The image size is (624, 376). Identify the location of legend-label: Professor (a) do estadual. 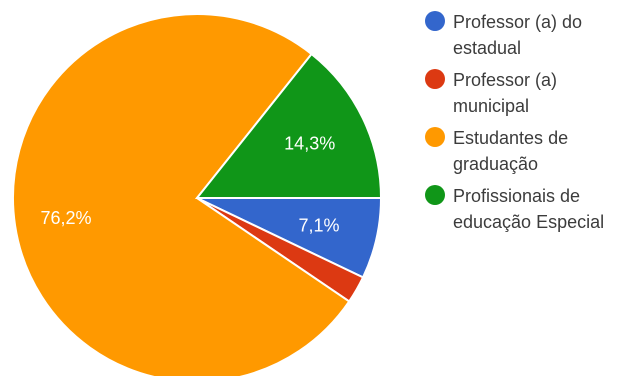
(518, 35).